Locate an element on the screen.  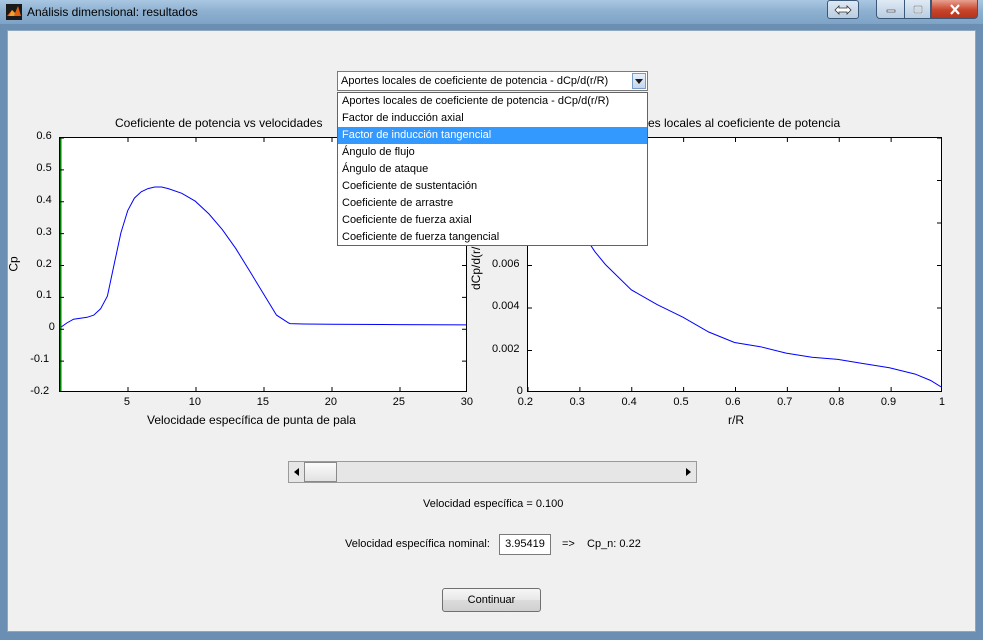
chevron-down-icon is located at coordinates (639, 81).